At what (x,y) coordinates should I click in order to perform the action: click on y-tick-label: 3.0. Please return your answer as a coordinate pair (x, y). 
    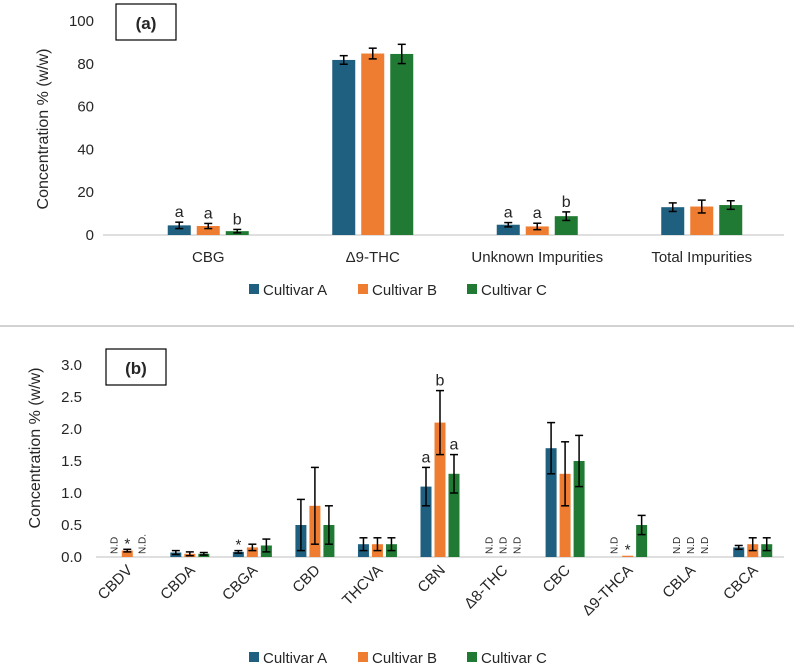
    Looking at the image, I should click on (71, 365).